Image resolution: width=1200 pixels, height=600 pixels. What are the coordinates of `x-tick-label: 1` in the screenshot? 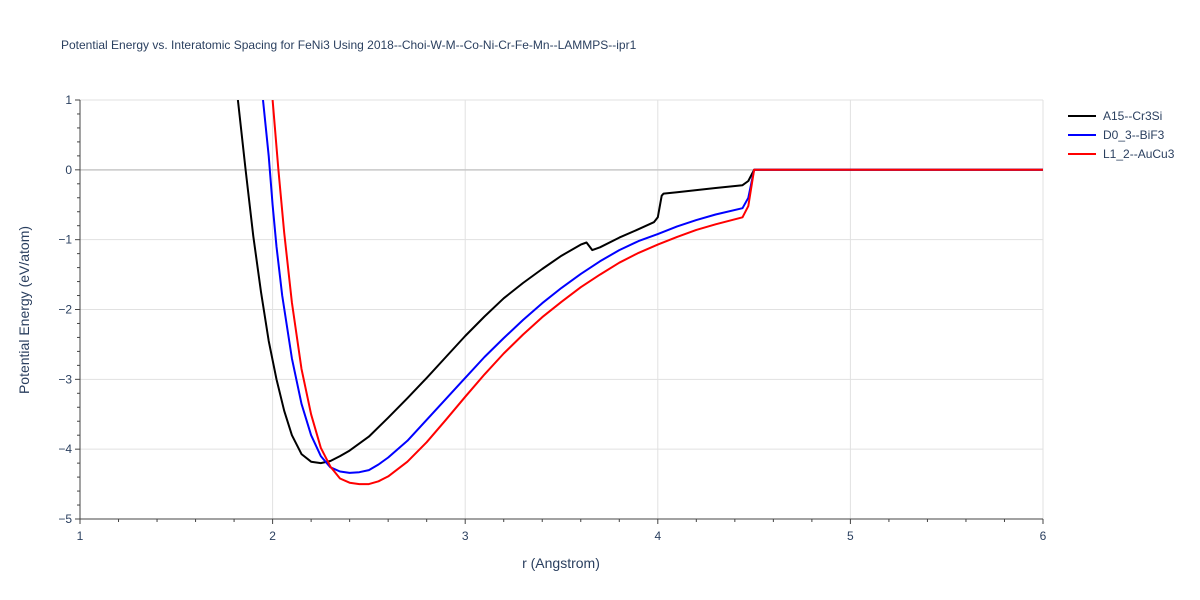 It's located at (80, 536).